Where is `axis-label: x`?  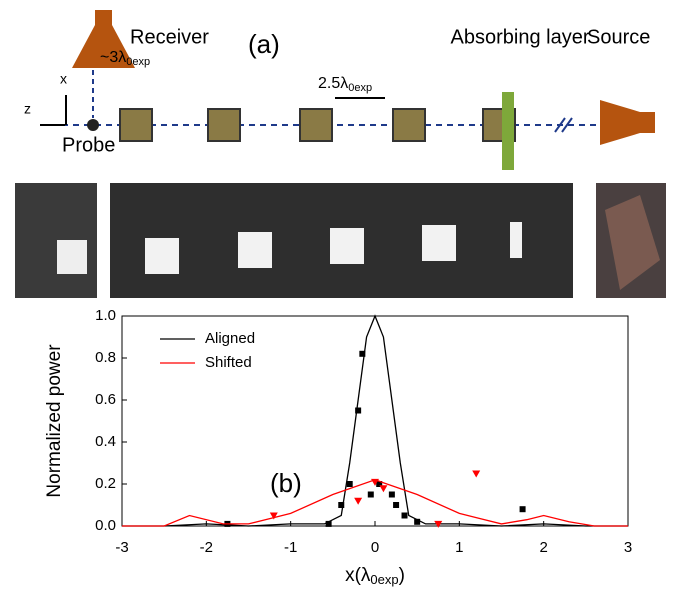 axis-label: x is located at coordinates (63, 79).